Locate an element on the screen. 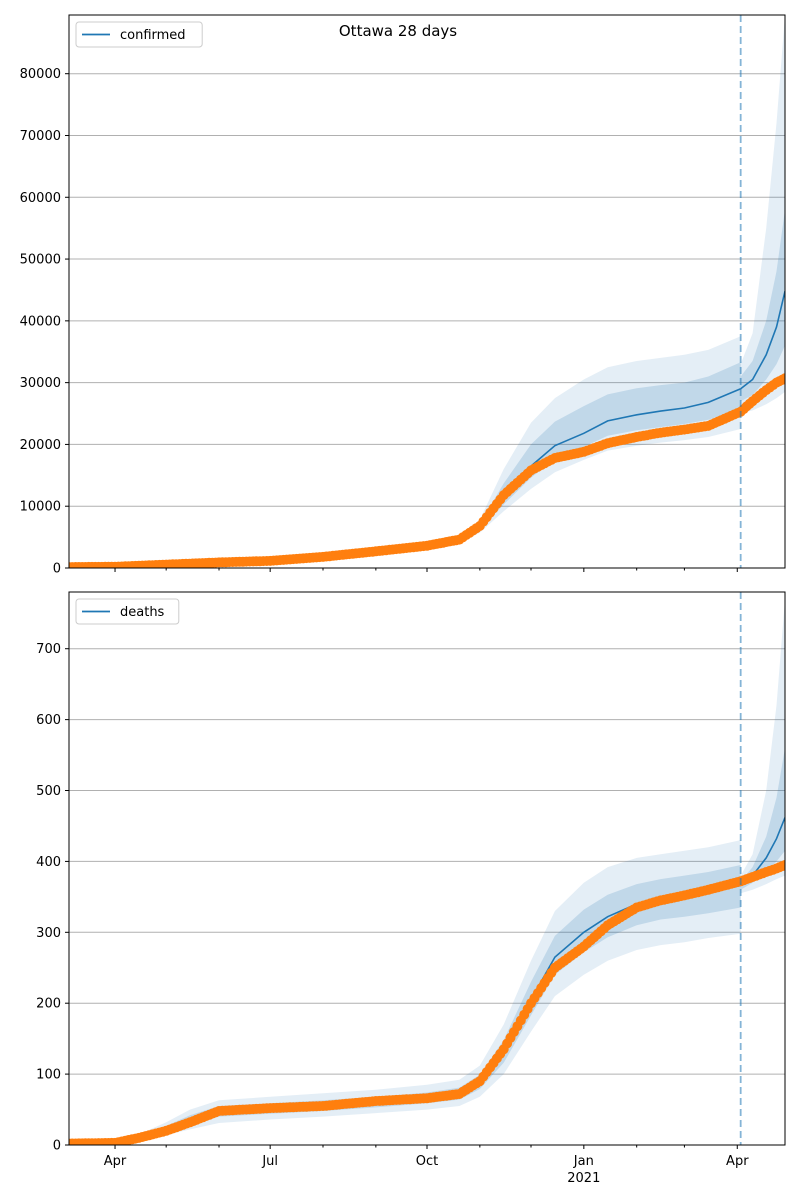  y-tick-label: 500 is located at coordinates (48, 791).